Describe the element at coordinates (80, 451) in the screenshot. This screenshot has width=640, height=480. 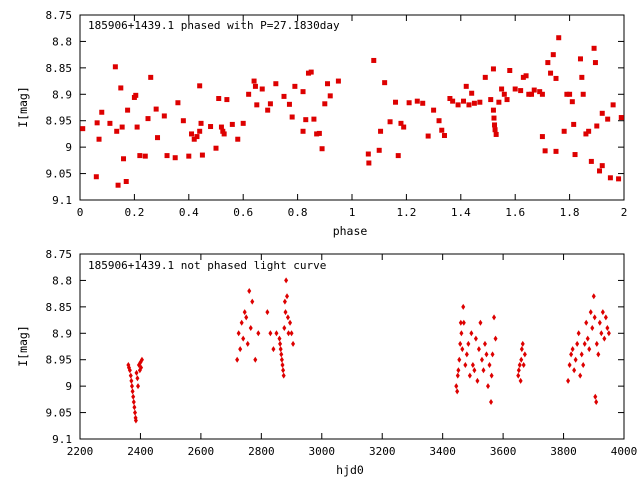
I see `unphased-x-tick-label: 2200` at that location.